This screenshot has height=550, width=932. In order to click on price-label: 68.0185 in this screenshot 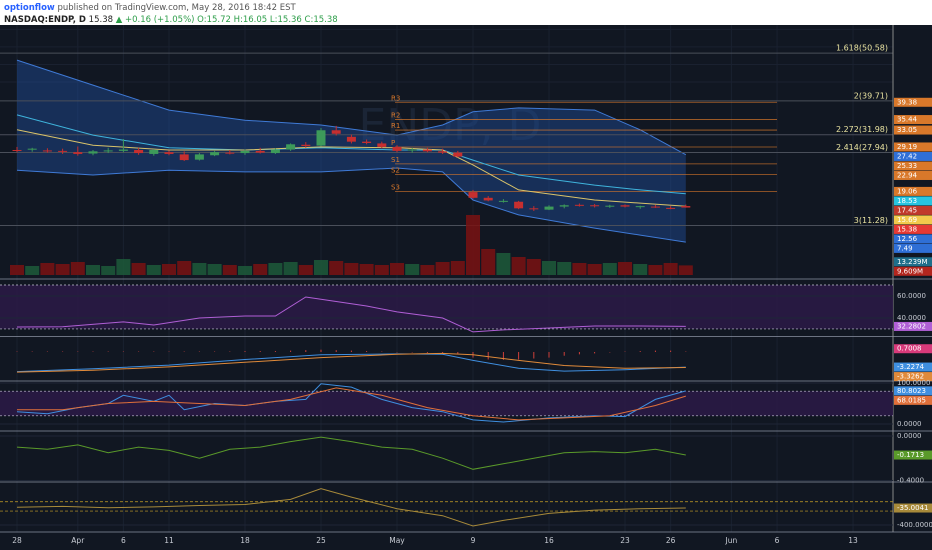, I will do `click(911, 400)`.